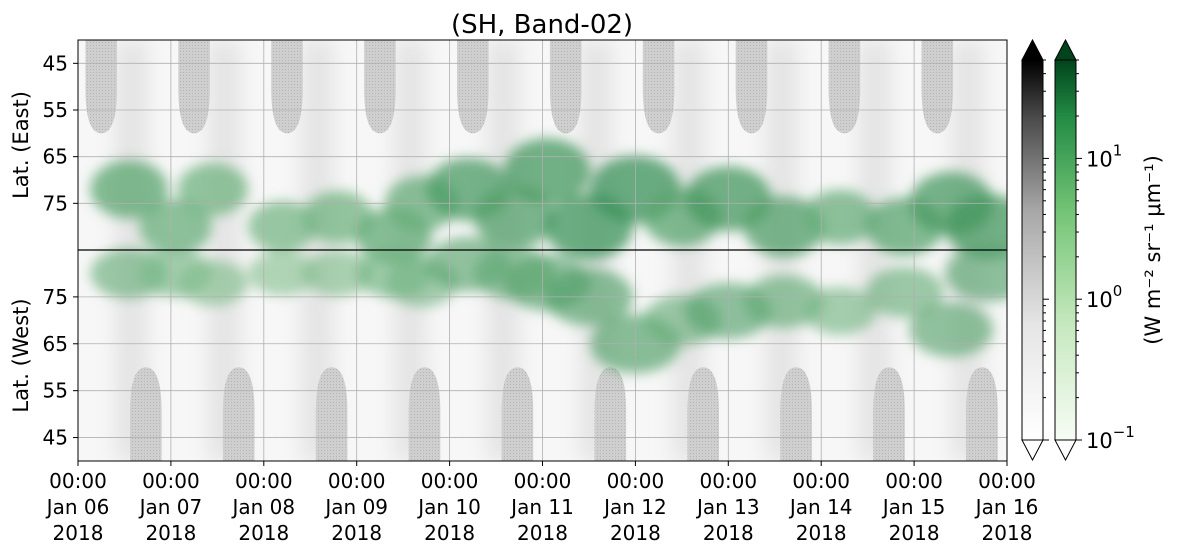  Describe the element at coordinates (1089, 256) in the screenshot. I see `colorbar-ticks: 10⁻¹ 10⁰ 10¹` at that location.